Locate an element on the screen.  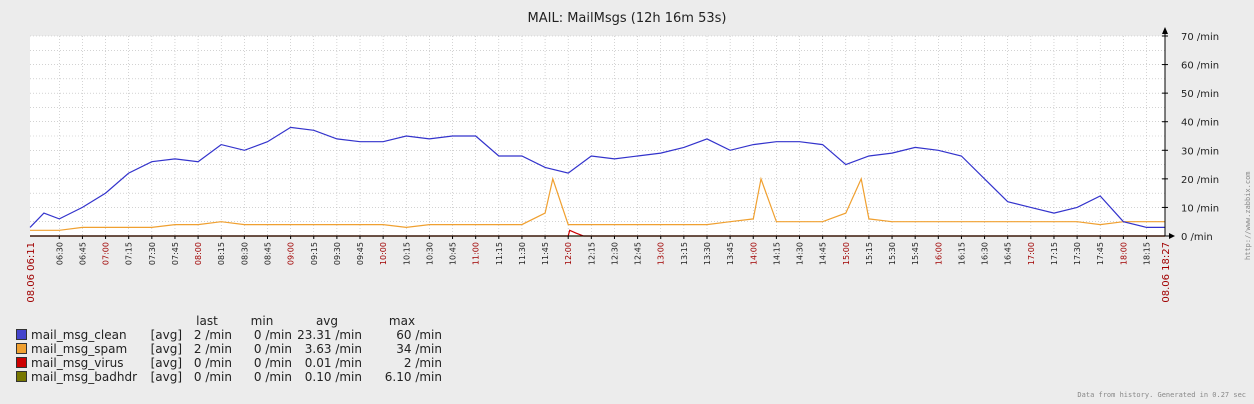
legend-max: 2 /min is located at coordinates (422, 363).